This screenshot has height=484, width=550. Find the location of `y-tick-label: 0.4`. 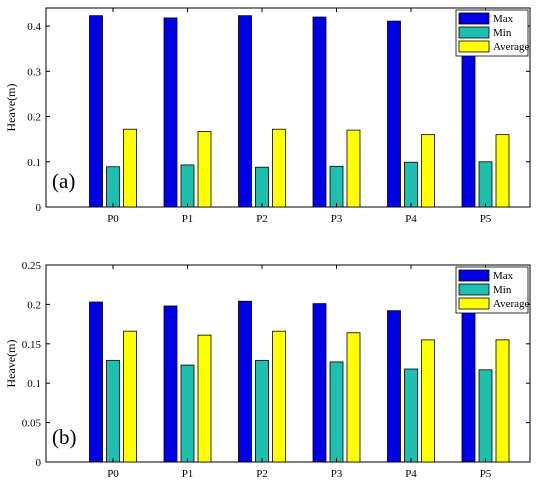

y-tick-label: 0.4 is located at coordinates (34, 27).